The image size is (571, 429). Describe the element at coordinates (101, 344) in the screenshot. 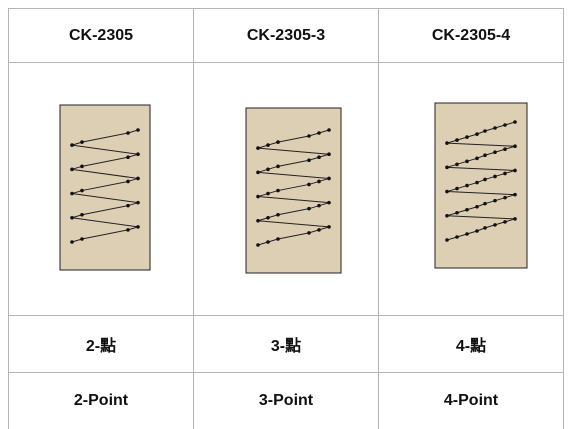

I see `cell: 2-點` at that location.